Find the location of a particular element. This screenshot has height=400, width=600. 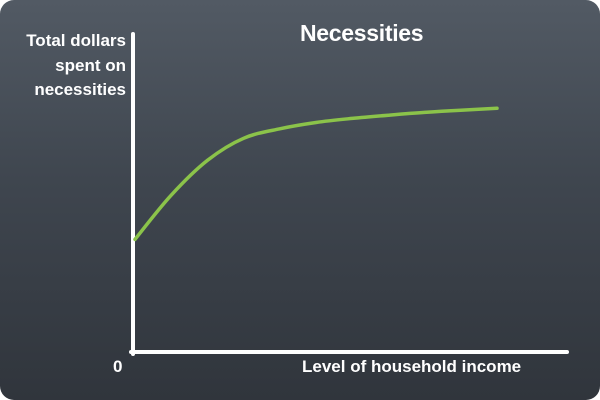

chart-title: Necessities is located at coordinates (362, 33).